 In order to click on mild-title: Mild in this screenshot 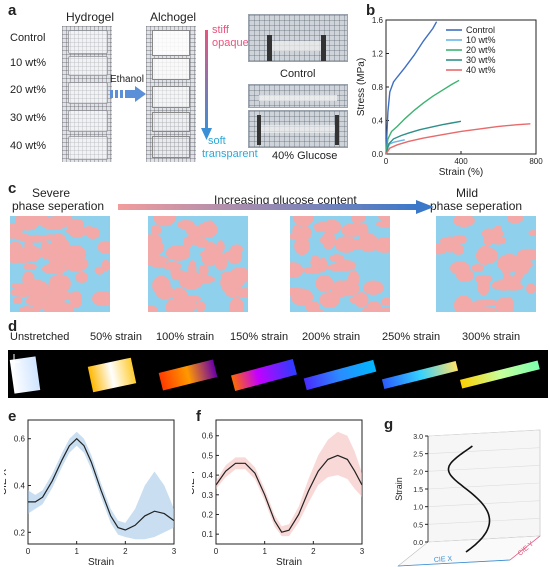, I will do `click(467, 193)`.